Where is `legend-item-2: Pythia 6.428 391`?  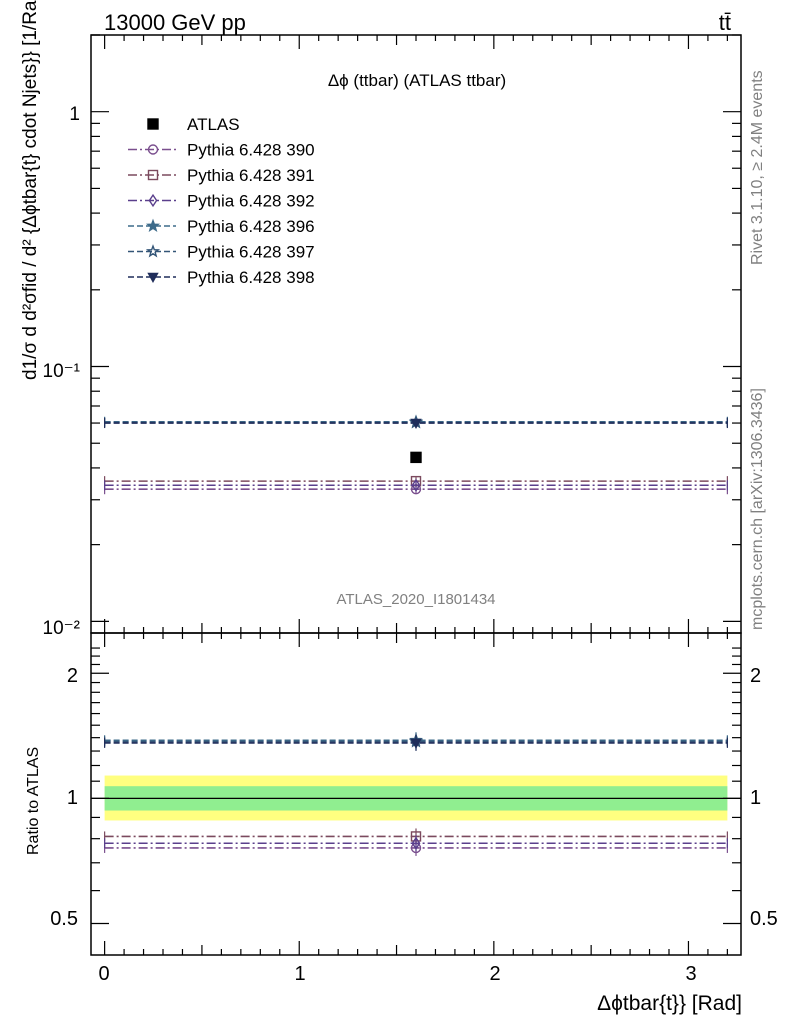
legend-item-2: Pythia 6.428 391 is located at coordinates (221, 175).